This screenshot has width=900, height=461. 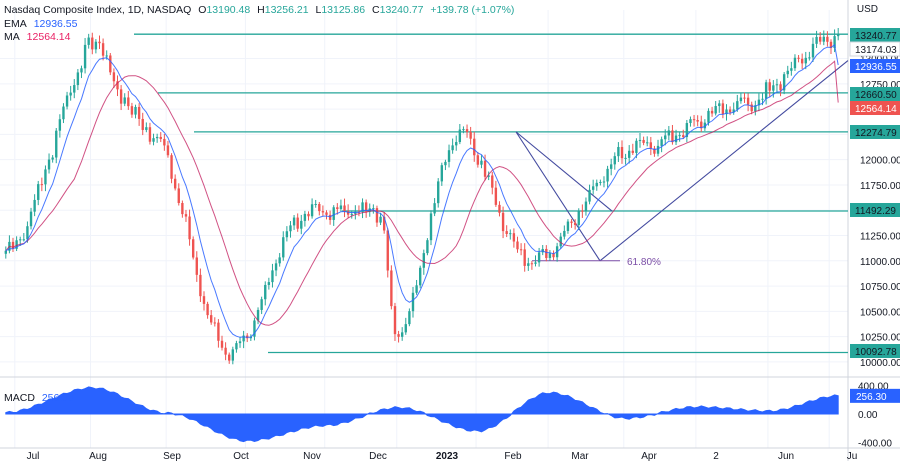 What do you see at coordinates (39, 37) in the screenshot?
I see `ma-legend: MA 12564.14` at bounding box center [39, 37].